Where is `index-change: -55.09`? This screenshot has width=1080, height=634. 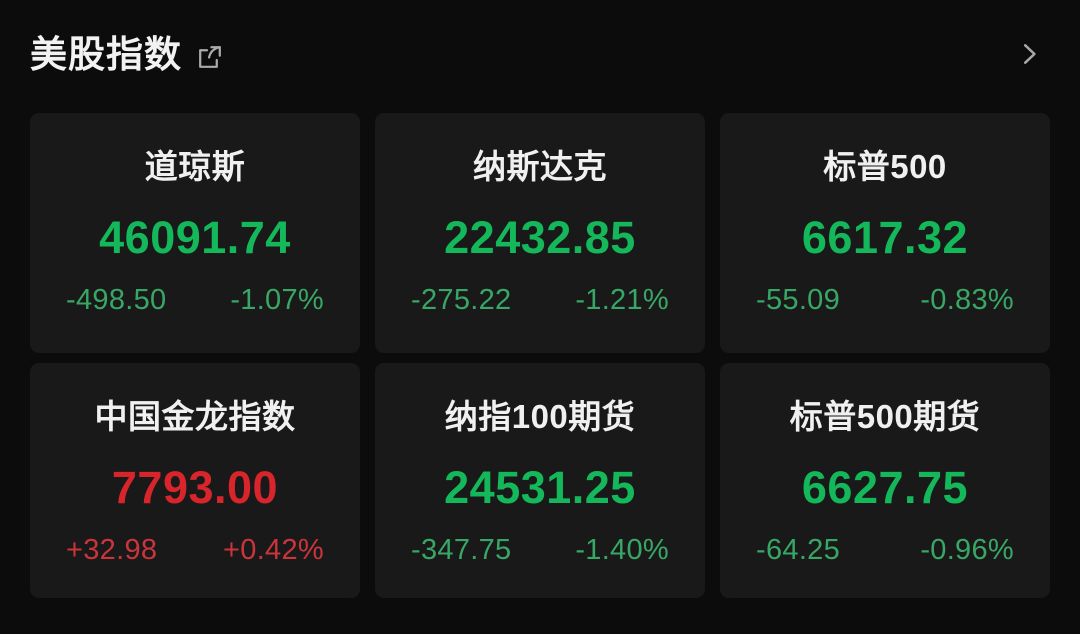 index-change: -55.09 is located at coordinates (798, 299).